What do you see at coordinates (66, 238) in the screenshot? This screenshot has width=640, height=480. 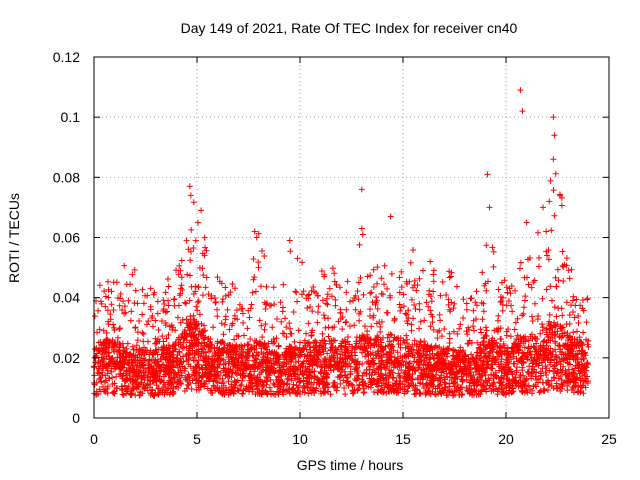 I see `y-tick-label: 0.06` at bounding box center [66, 238].